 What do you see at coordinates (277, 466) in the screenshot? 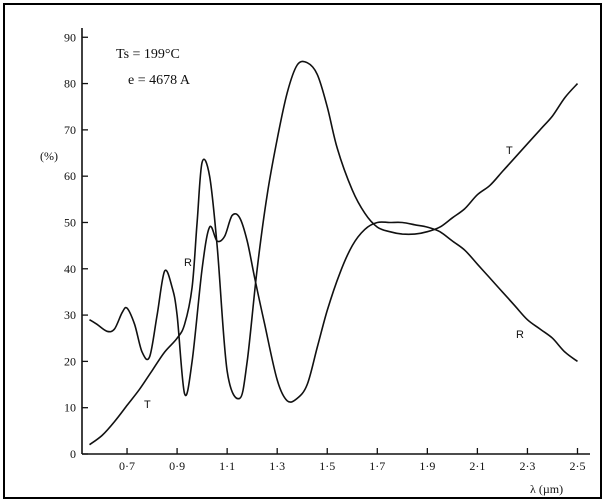
I see `x-tick-label: 1·3` at bounding box center [277, 466].